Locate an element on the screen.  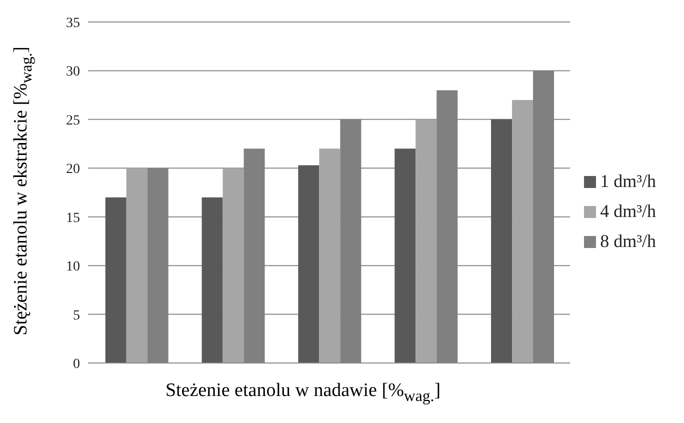
y-tick-label: 15 is located at coordinates (73, 218).